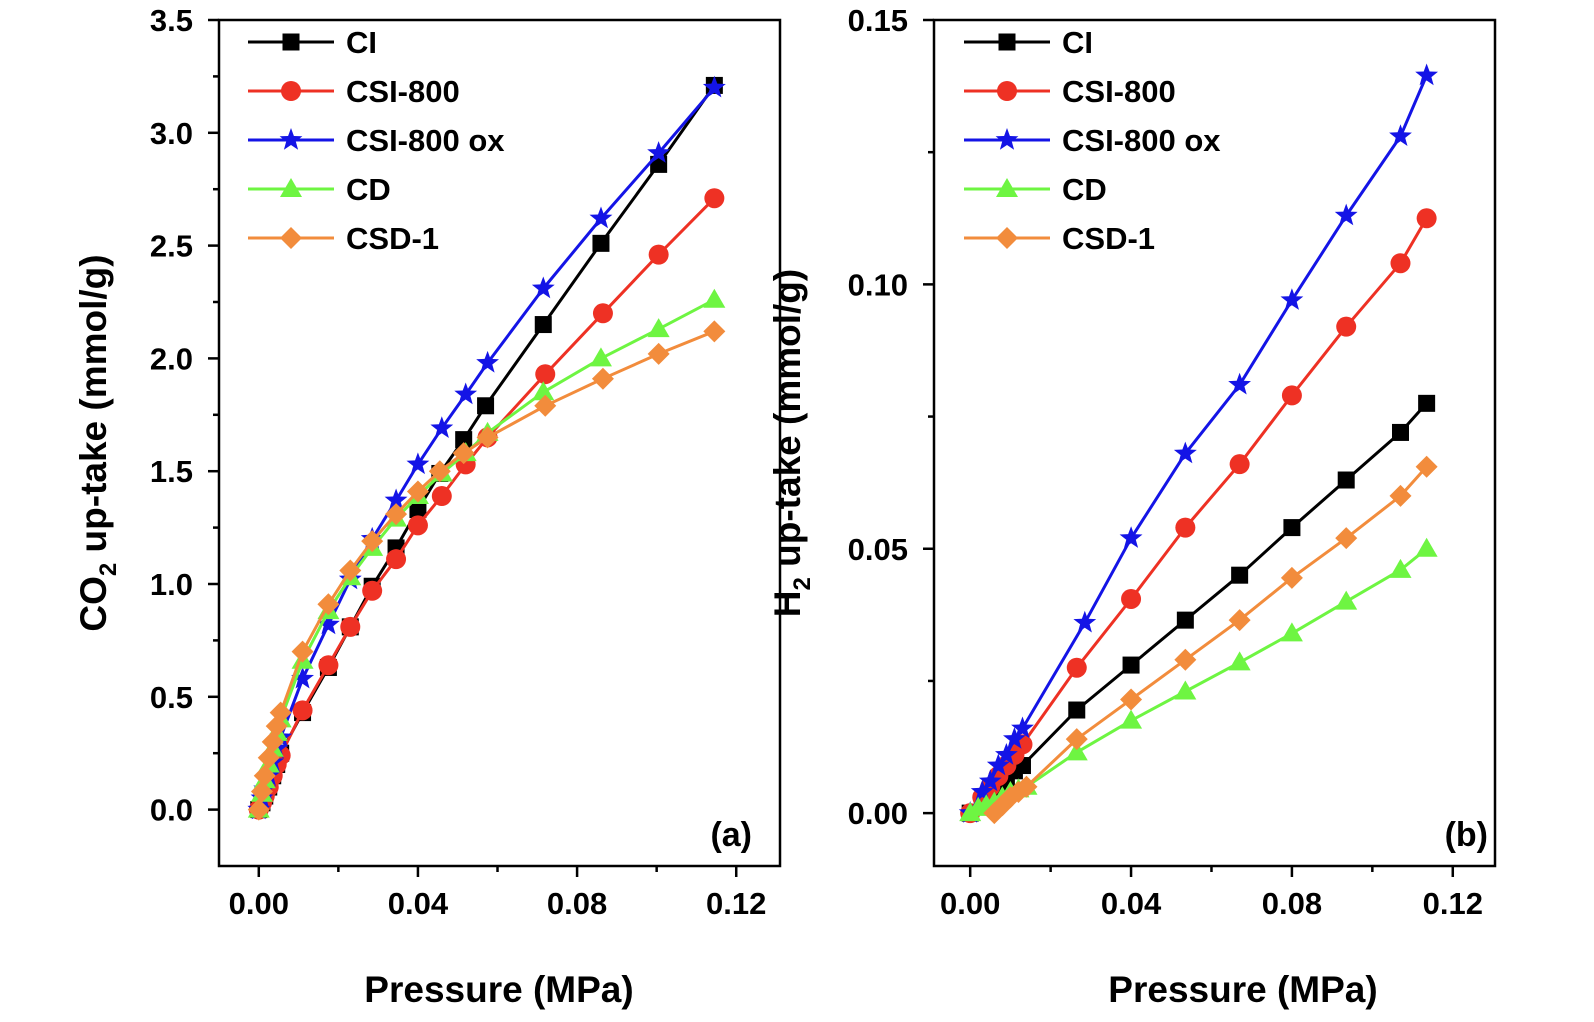  Describe the element at coordinates (1119, 91) in the screenshot. I see `panel-b-legend-label: CSI-800` at that location.